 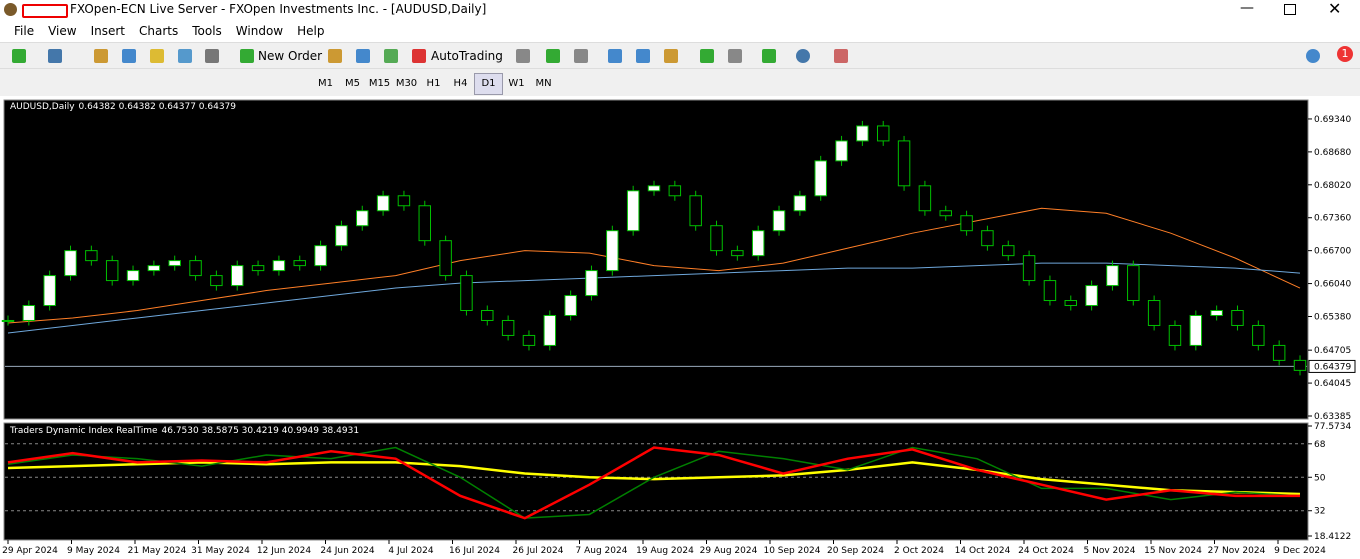 What do you see at coordinates (325, 83) in the screenshot?
I see `timeframe-button: M1` at bounding box center [325, 83].